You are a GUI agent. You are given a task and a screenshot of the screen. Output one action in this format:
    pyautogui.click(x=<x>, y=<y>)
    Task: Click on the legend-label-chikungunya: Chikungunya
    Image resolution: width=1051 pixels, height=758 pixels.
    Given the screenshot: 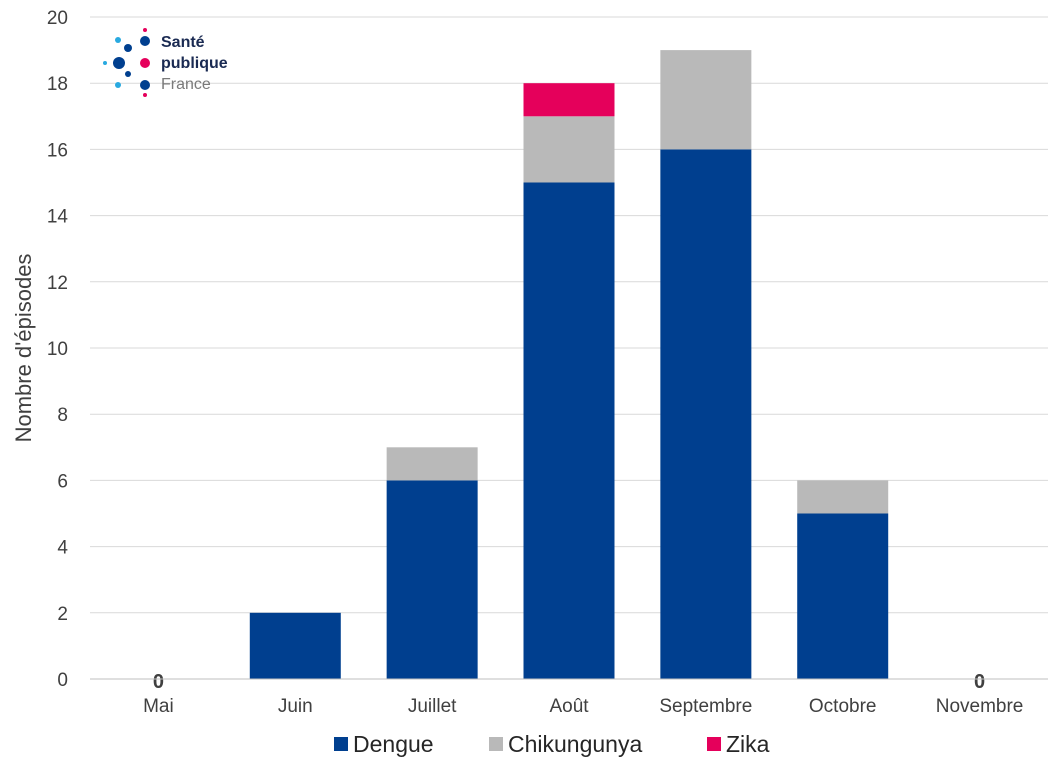 What is the action you would take?
    pyautogui.click(x=575, y=744)
    